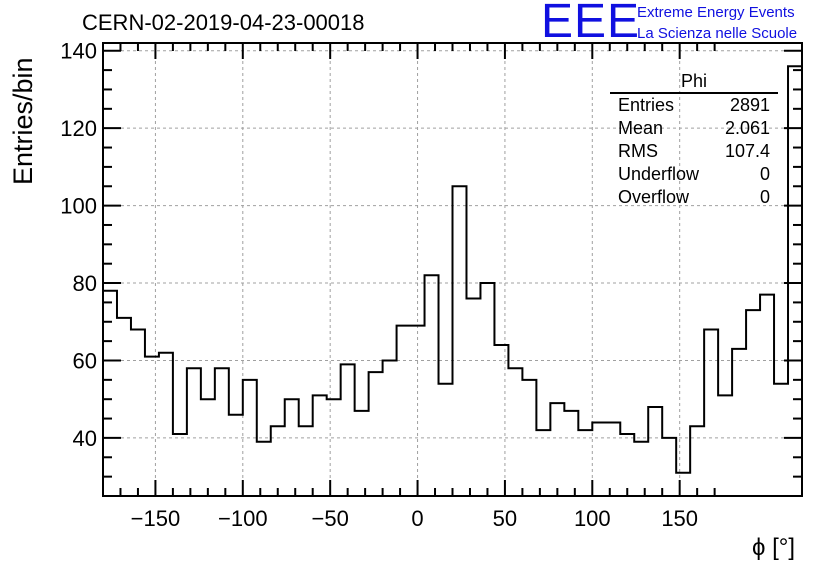 This screenshot has width=836, height=572. What do you see at coordinates (646, 105) in the screenshot?
I see `stats-label: Entries` at bounding box center [646, 105].